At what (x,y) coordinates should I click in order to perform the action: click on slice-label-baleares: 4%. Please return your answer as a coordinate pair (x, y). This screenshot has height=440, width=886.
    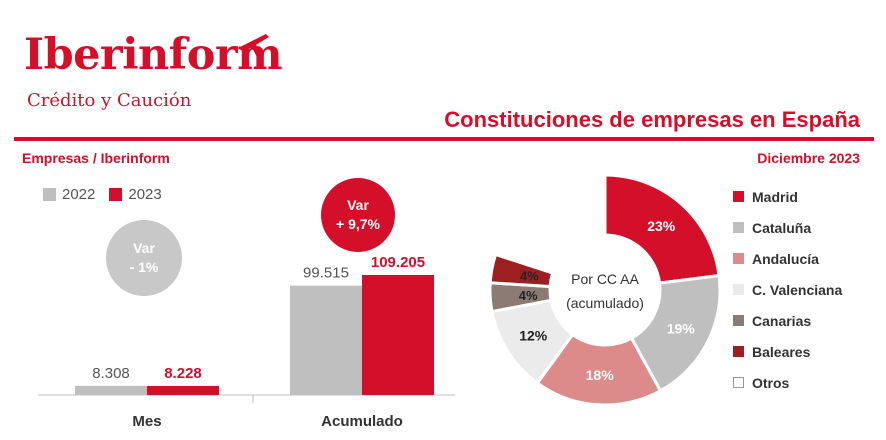
    Looking at the image, I should click on (529, 276).